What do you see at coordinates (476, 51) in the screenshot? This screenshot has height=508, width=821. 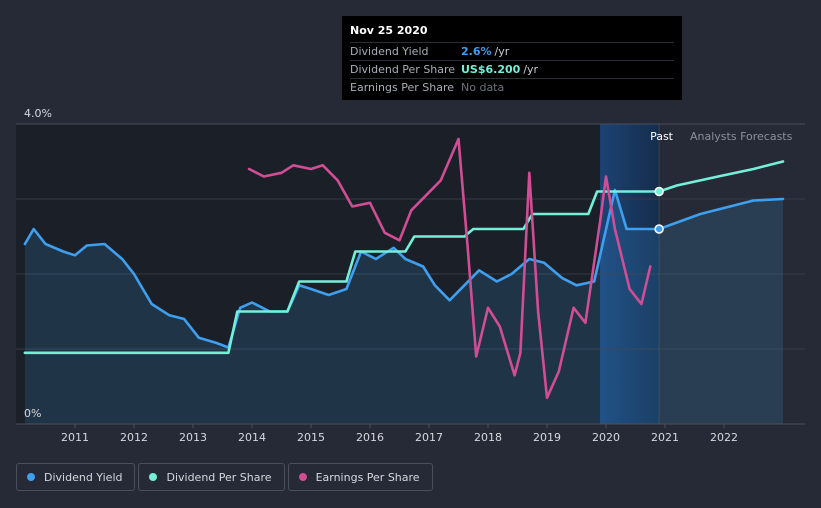 I see `tooltip-value: 2.6%` at bounding box center [476, 51].